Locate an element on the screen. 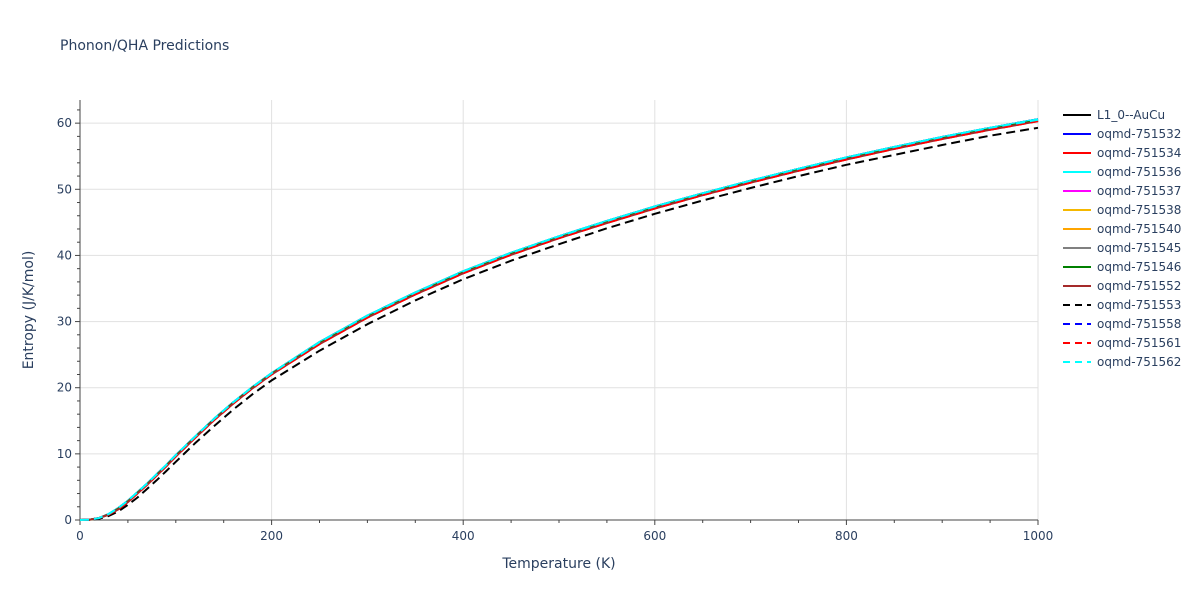 This screenshot has height=604, width=1200. x-axis-title: Temperature (K) is located at coordinates (558, 564).